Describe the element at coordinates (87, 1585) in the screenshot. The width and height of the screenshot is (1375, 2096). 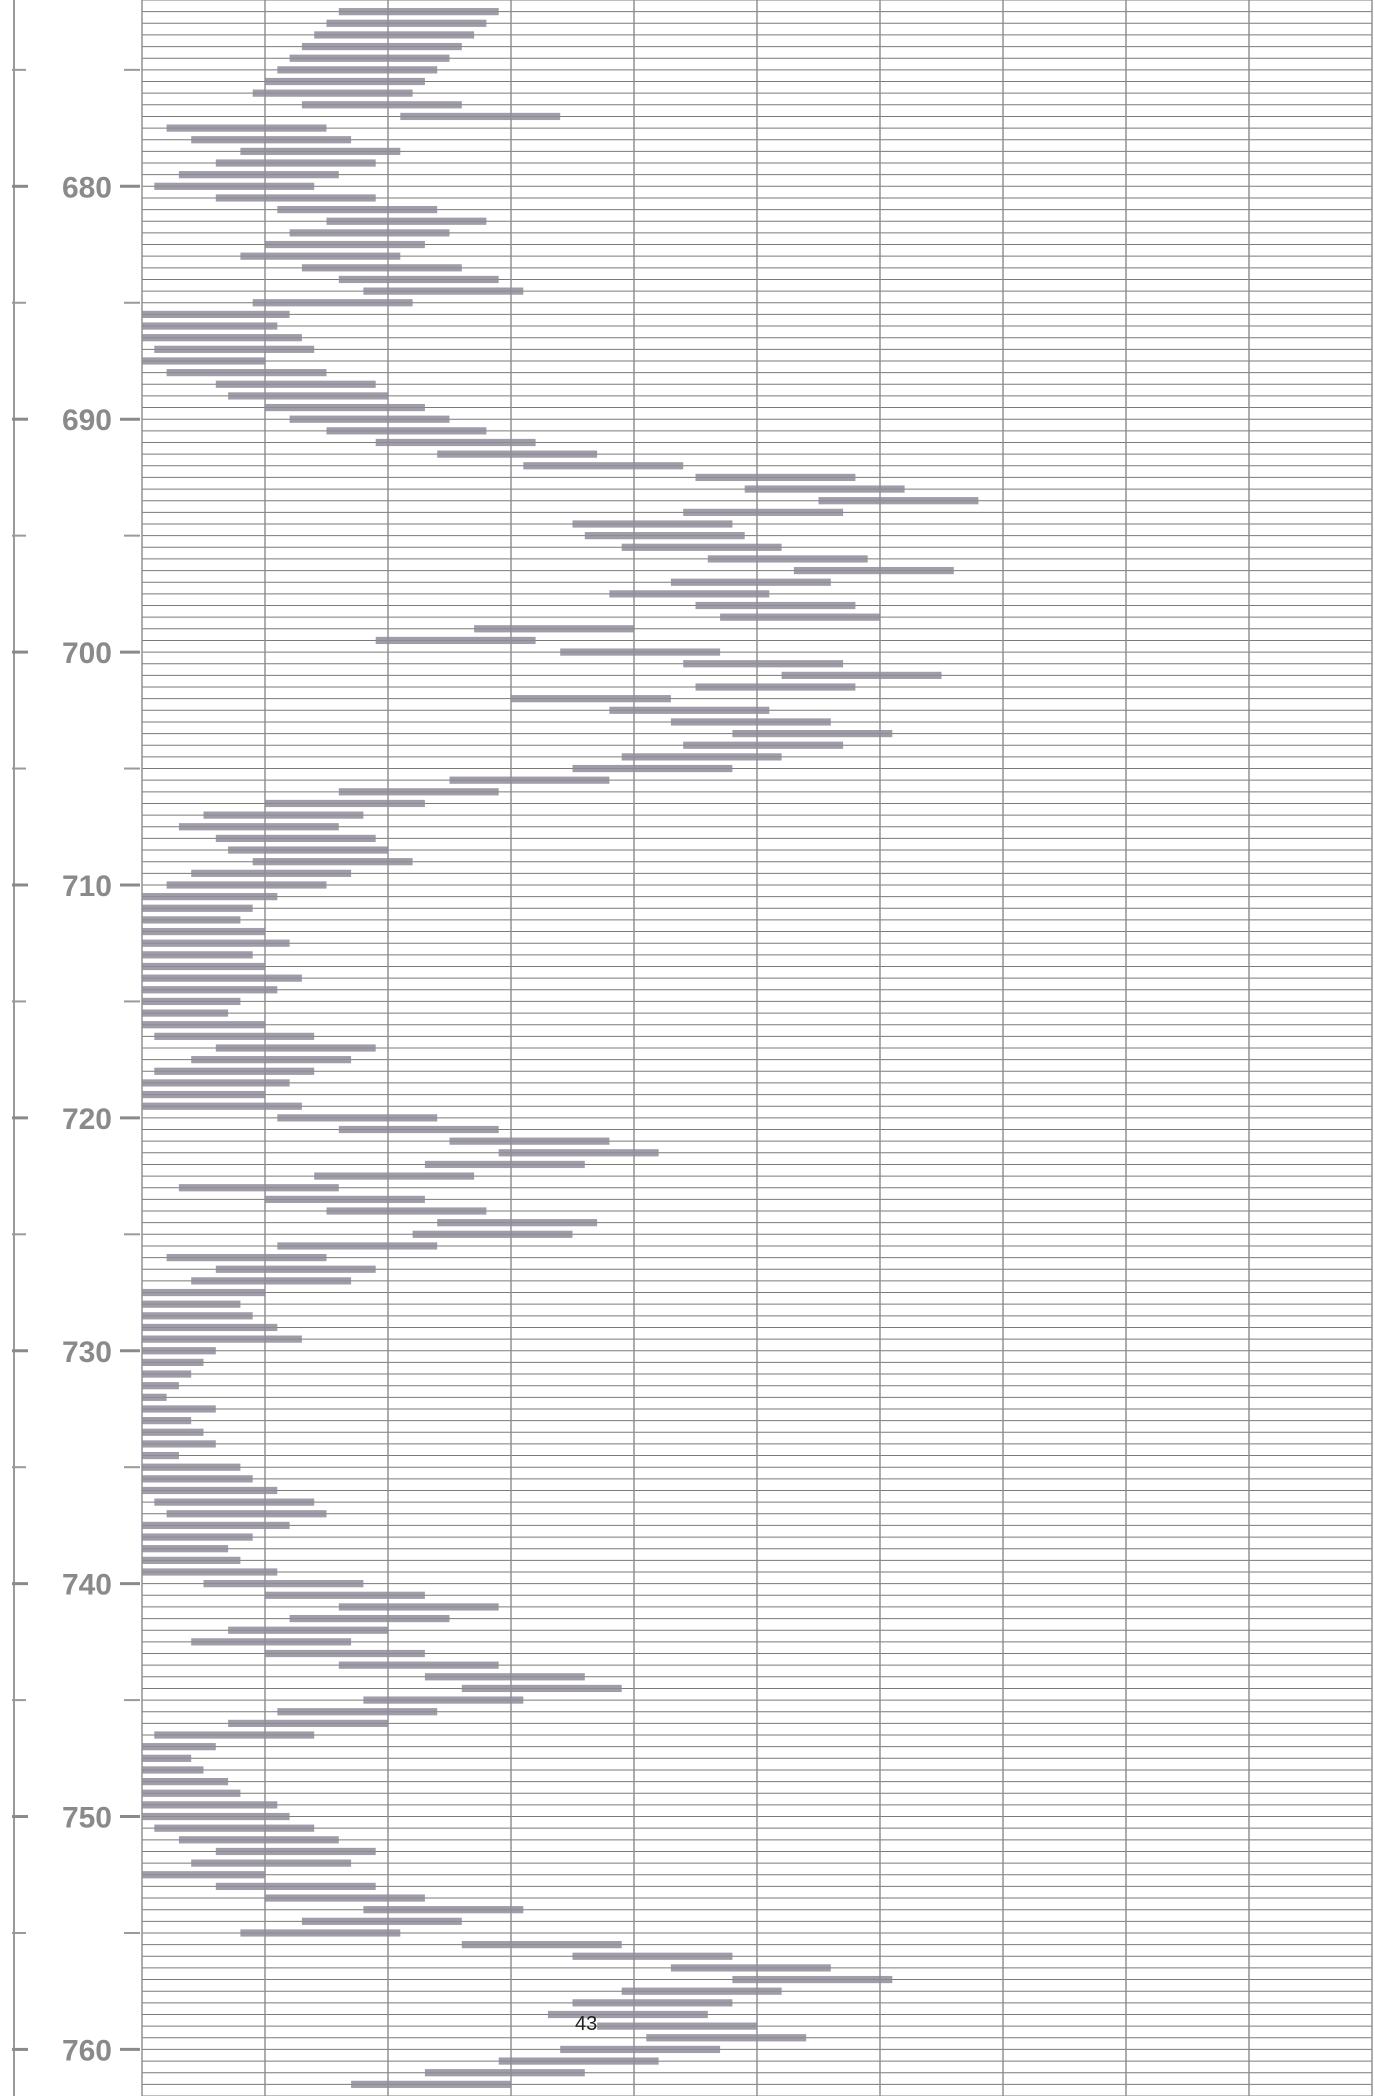
I see `depth-tick-label: 740` at that location.